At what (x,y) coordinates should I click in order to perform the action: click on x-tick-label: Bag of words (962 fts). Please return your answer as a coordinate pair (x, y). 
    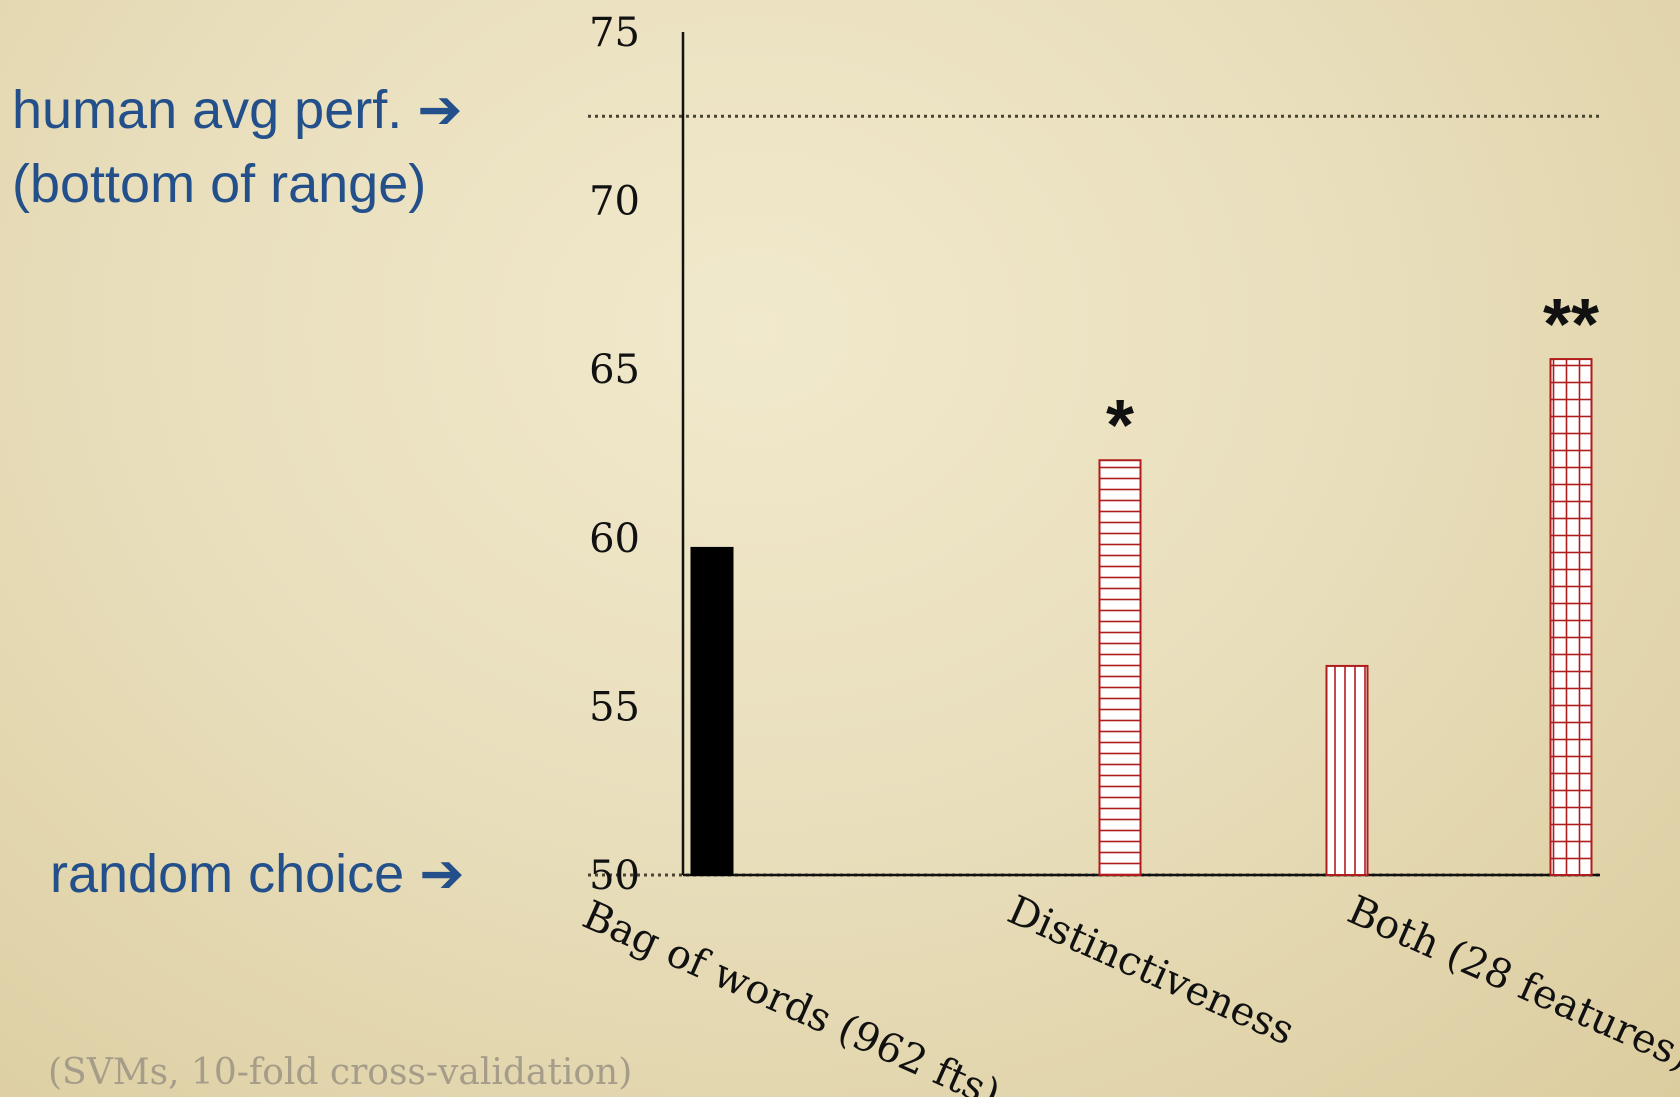
    Looking at the image, I should click on (791, 994).